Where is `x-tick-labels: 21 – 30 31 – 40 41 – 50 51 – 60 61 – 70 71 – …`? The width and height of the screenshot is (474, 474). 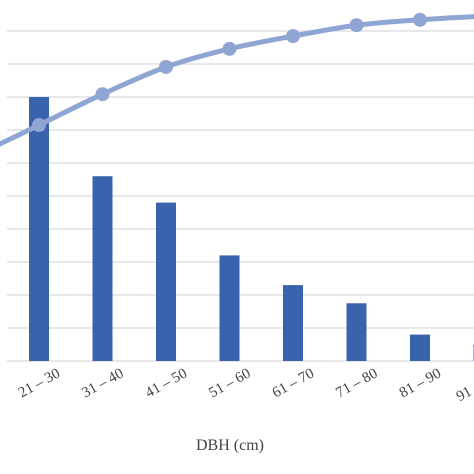 x-tick-labels: 21 – 30 31 – 40 41 – 50 51 – 60 61 – 70 71 – … is located at coordinates (245, 385).